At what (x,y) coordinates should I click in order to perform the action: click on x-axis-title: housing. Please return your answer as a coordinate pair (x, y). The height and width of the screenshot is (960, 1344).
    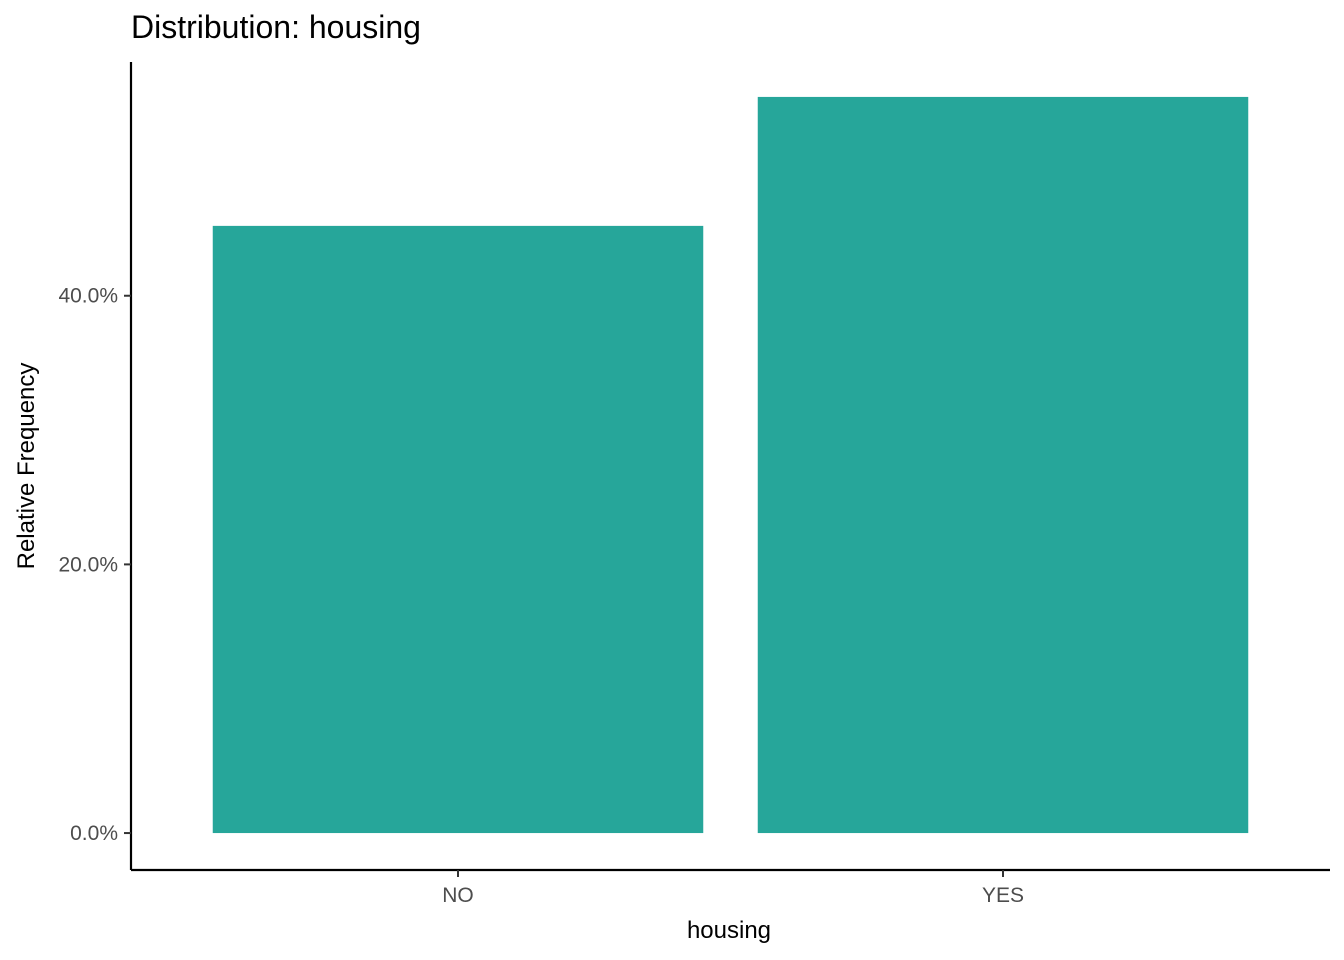
    Looking at the image, I should click on (729, 930).